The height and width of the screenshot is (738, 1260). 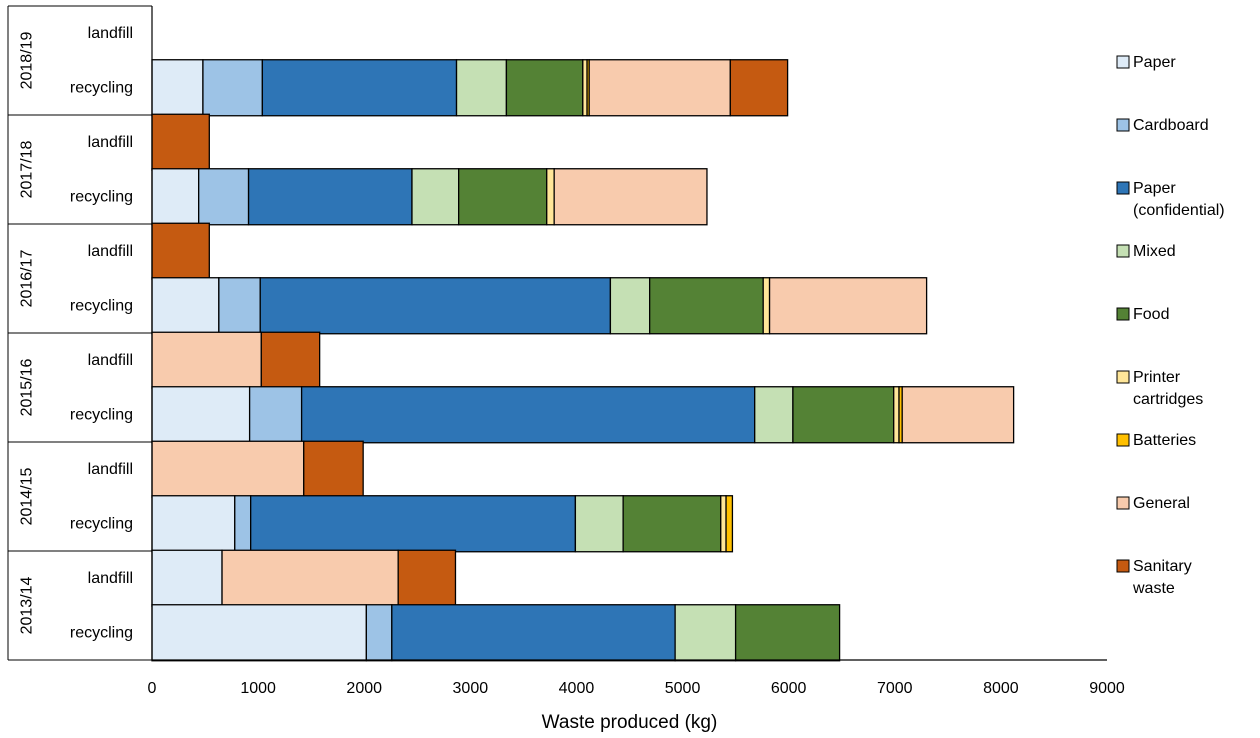 I want to click on legend-label-line: Printer, so click(x=1157, y=377).